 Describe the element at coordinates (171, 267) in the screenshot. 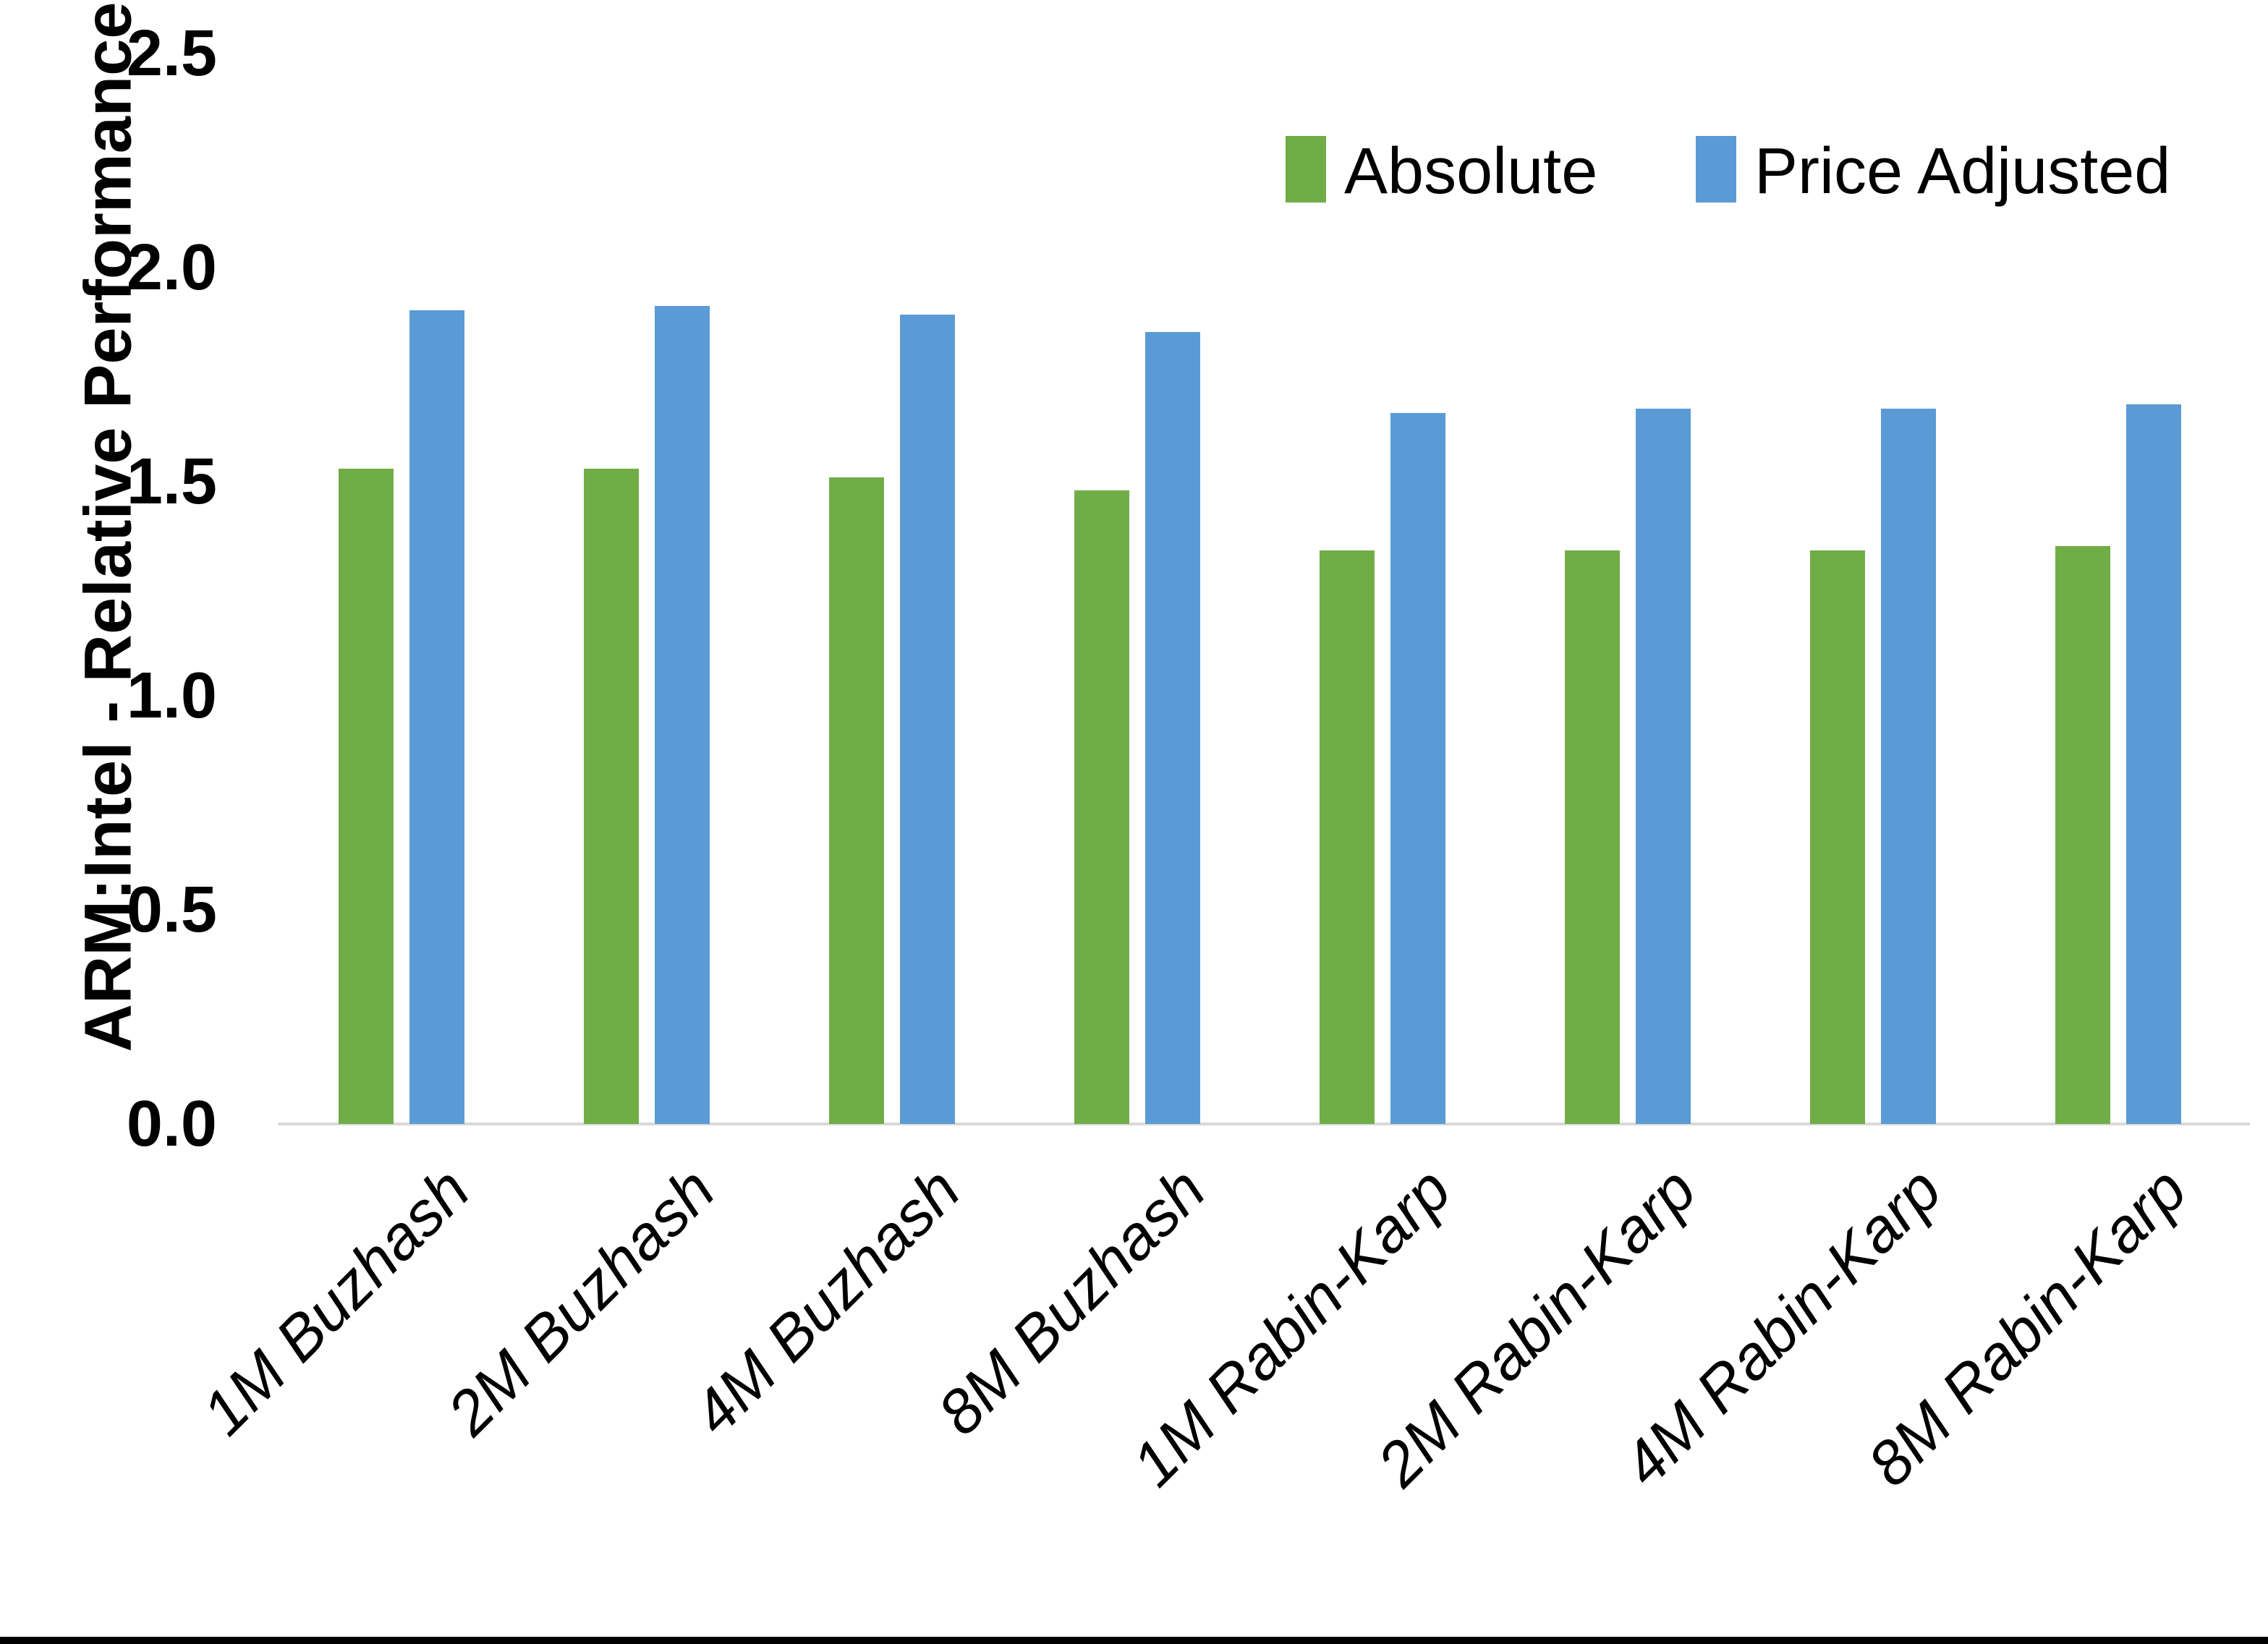

I see `y-tick-label: 2.0` at that location.